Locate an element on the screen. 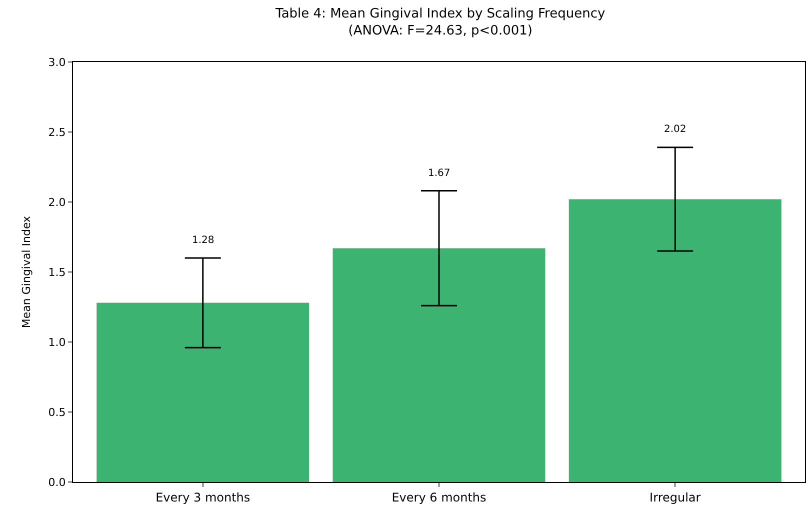 This screenshot has width=808, height=506. y-tick-label: 2.5 is located at coordinates (57, 132).